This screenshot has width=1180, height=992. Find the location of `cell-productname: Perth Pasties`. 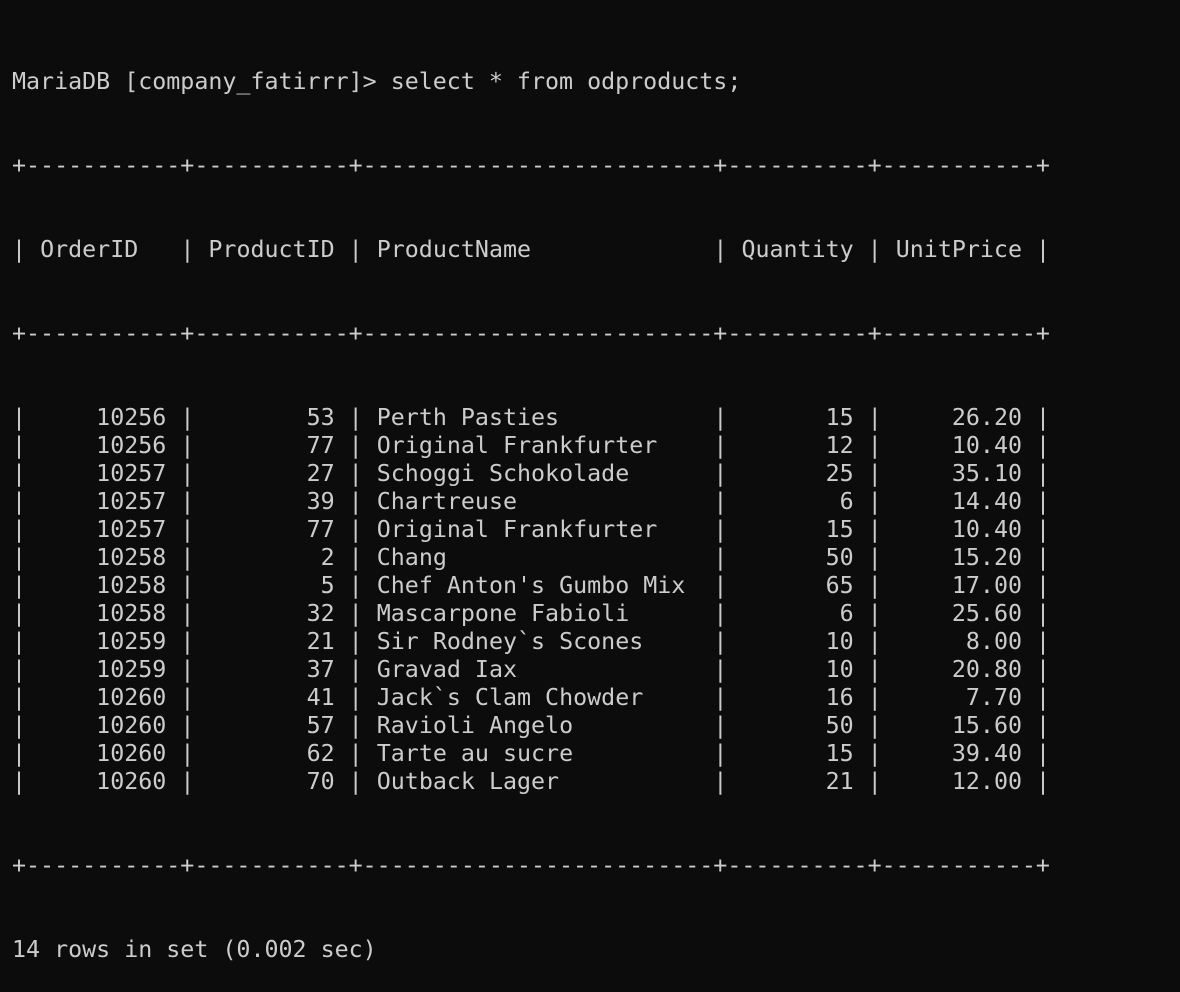

cell-productname: Perth Pasties is located at coordinates (468, 417).